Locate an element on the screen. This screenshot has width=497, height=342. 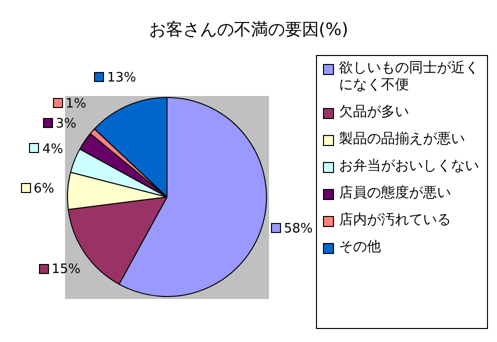
legend-label: 製品の品揃えが悪い is located at coordinates (402, 139).